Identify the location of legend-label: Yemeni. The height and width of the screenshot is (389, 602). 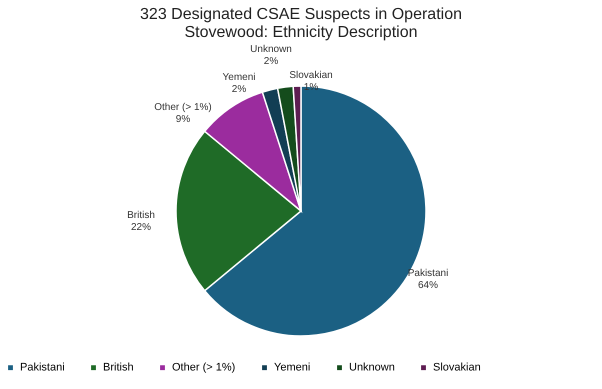
(292, 368).